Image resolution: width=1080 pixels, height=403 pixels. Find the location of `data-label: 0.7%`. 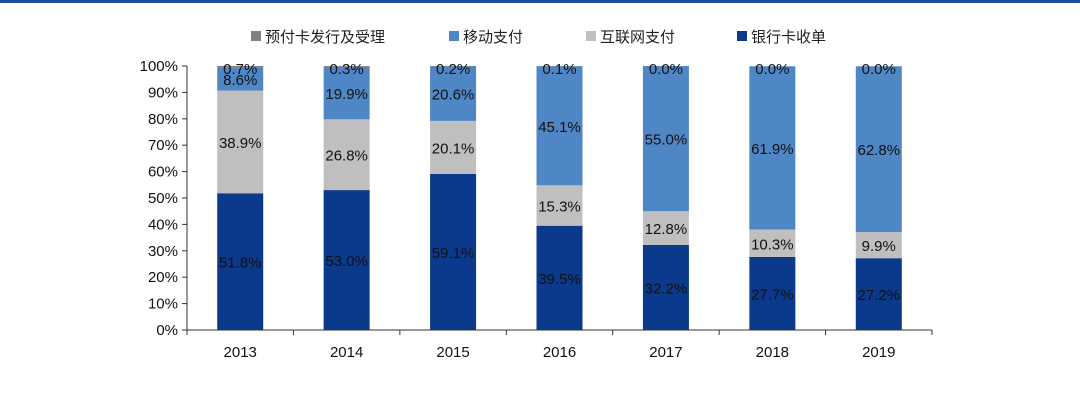

data-label: 0.7% is located at coordinates (240, 69).